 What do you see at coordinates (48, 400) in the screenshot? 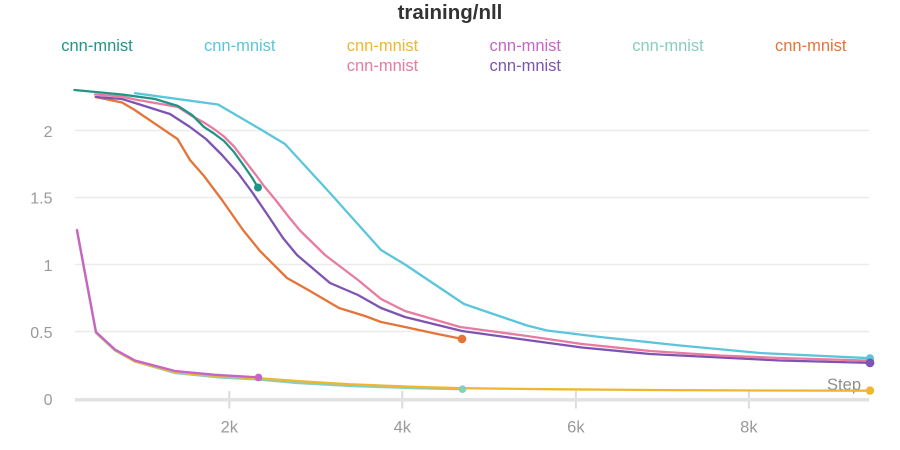
I see `svg-text: 0` at bounding box center [48, 400].